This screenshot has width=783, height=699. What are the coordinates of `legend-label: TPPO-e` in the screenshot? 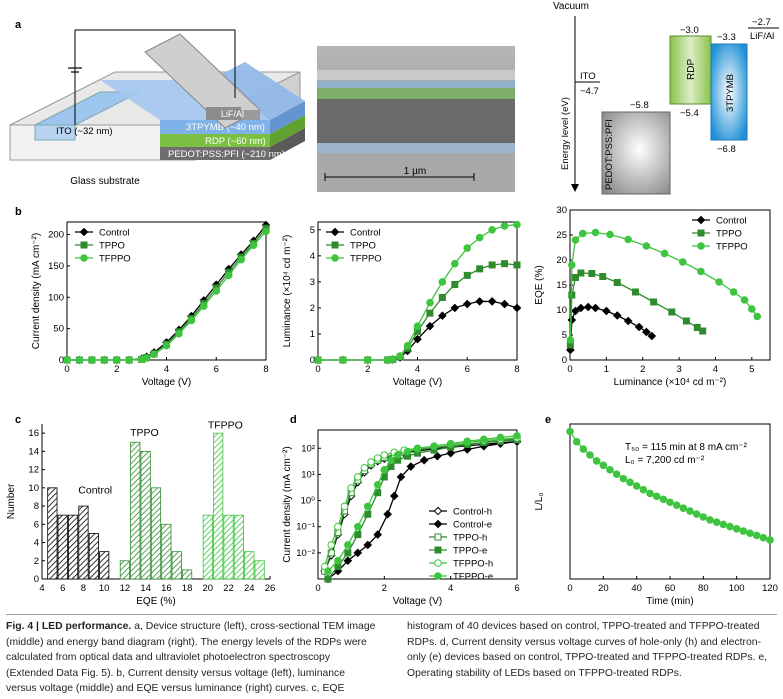 It's located at (470, 551).